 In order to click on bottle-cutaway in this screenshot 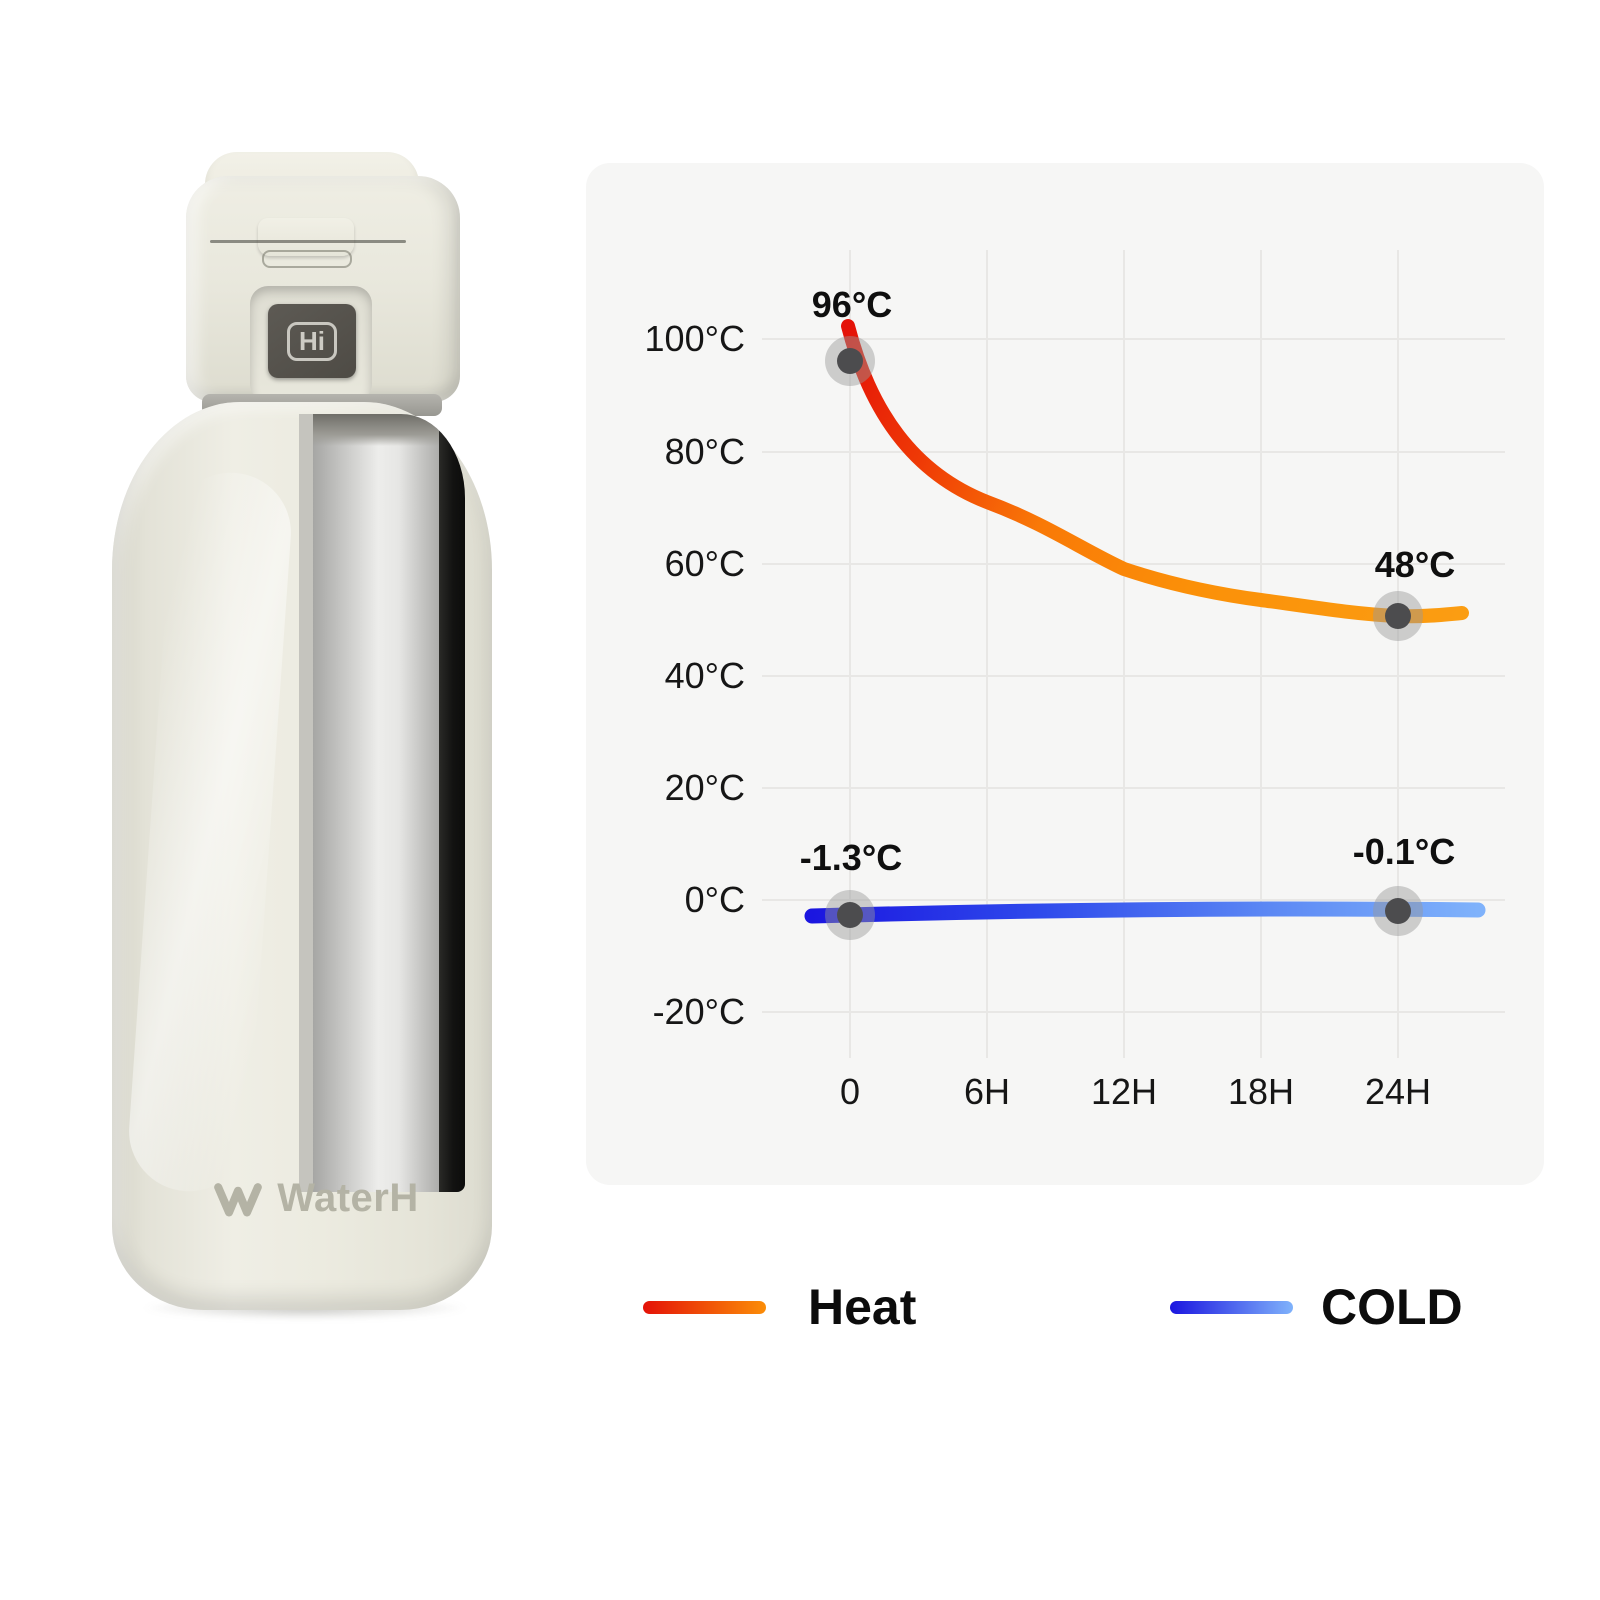, I will do `click(382, 803)`.